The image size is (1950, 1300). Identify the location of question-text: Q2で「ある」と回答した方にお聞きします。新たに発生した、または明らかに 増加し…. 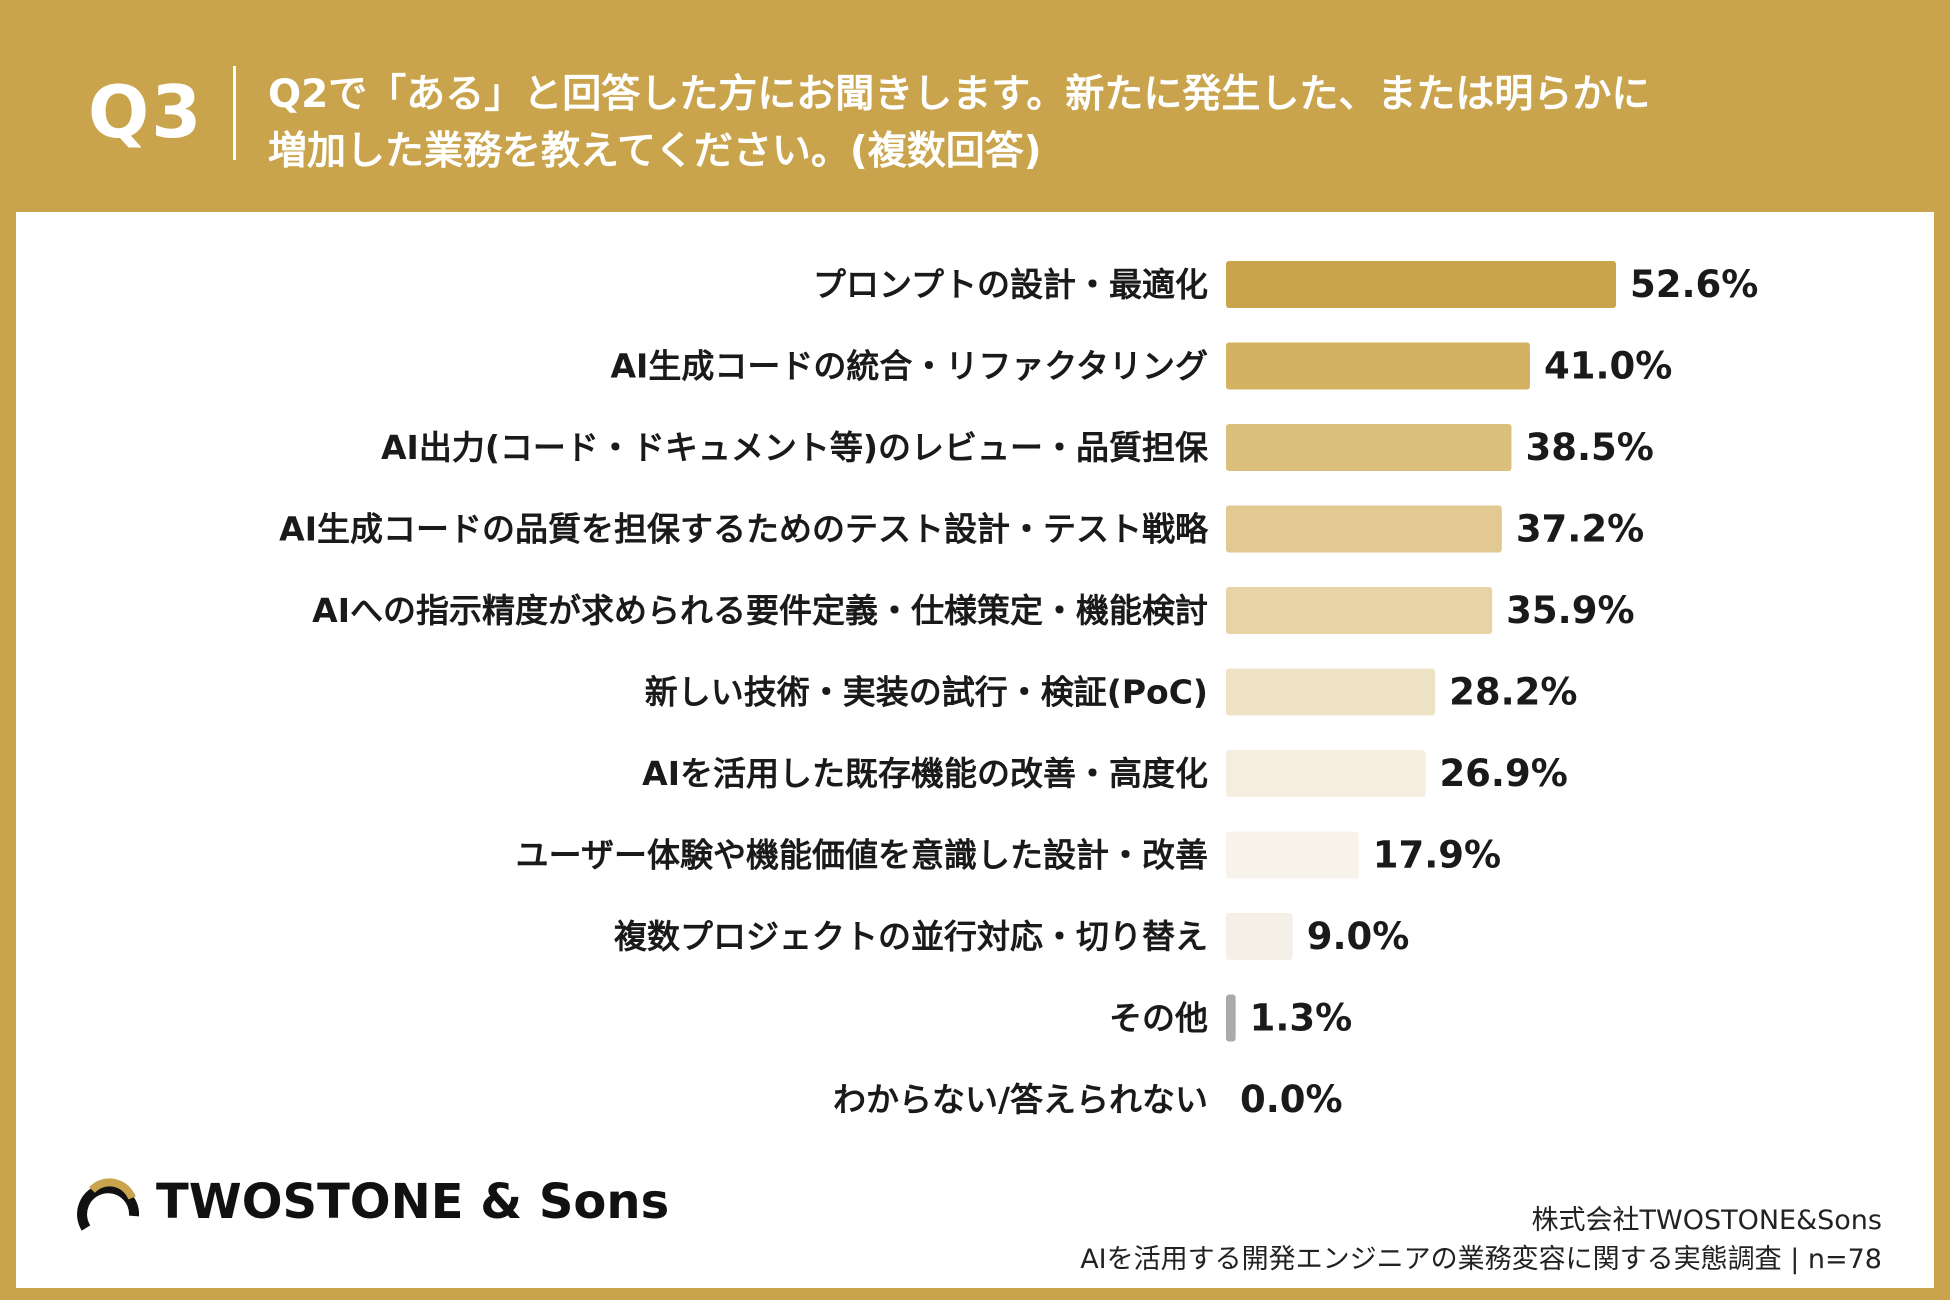
(1078, 123).